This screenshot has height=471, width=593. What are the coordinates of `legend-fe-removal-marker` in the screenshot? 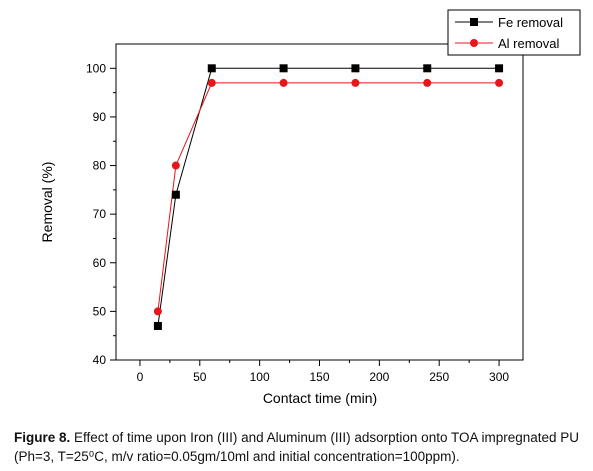 It's located at (474, 22).